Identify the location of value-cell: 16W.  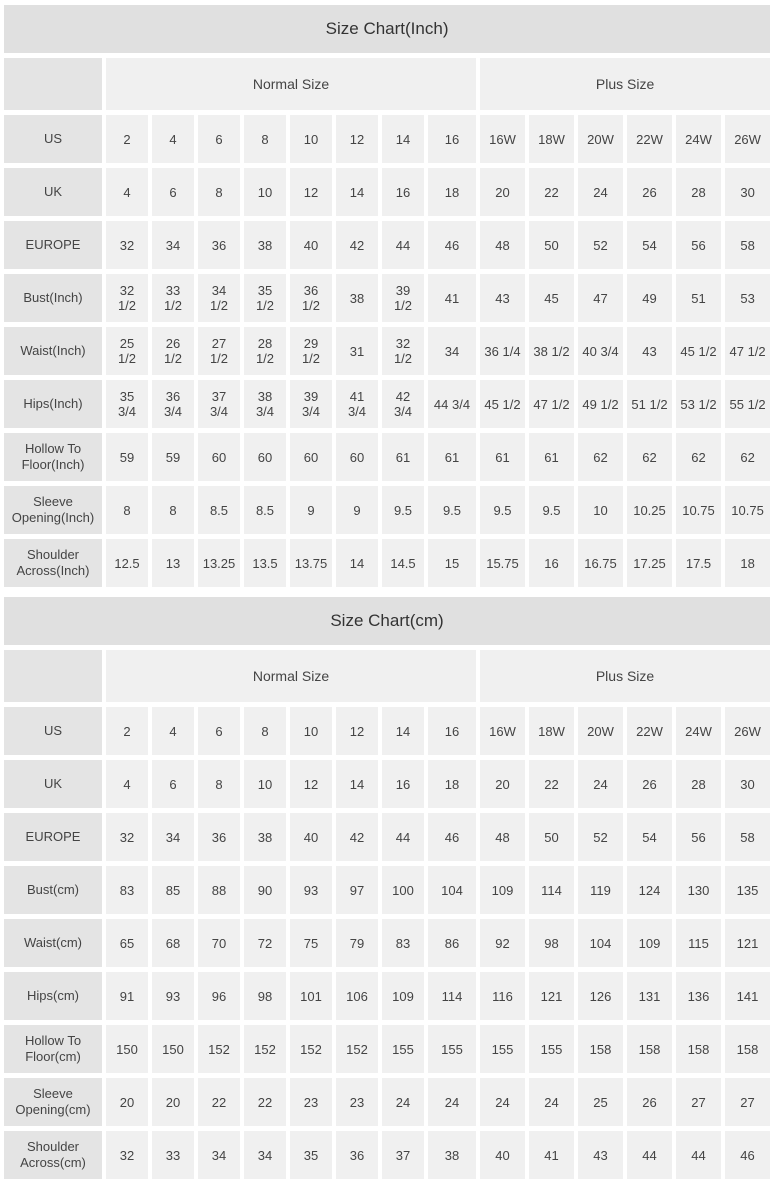
(502, 731).